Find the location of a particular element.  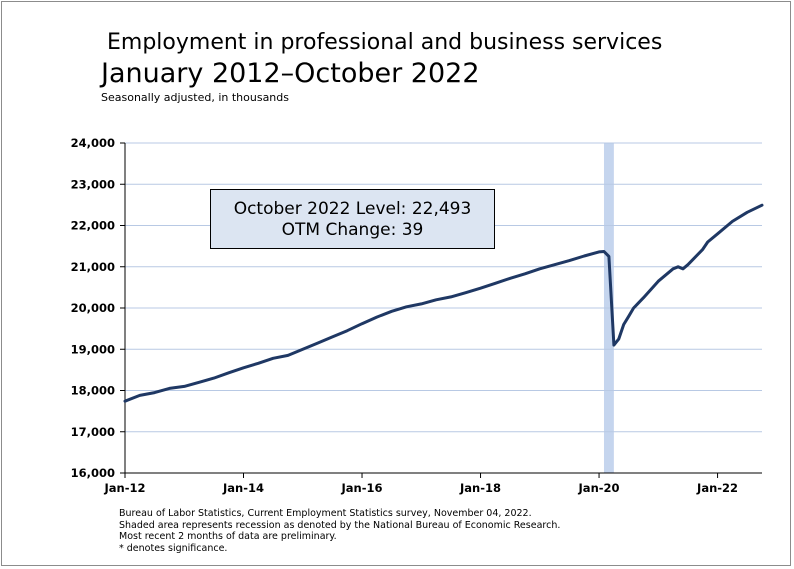

y-tick-label: 16,000 is located at coordinates (93, 473).